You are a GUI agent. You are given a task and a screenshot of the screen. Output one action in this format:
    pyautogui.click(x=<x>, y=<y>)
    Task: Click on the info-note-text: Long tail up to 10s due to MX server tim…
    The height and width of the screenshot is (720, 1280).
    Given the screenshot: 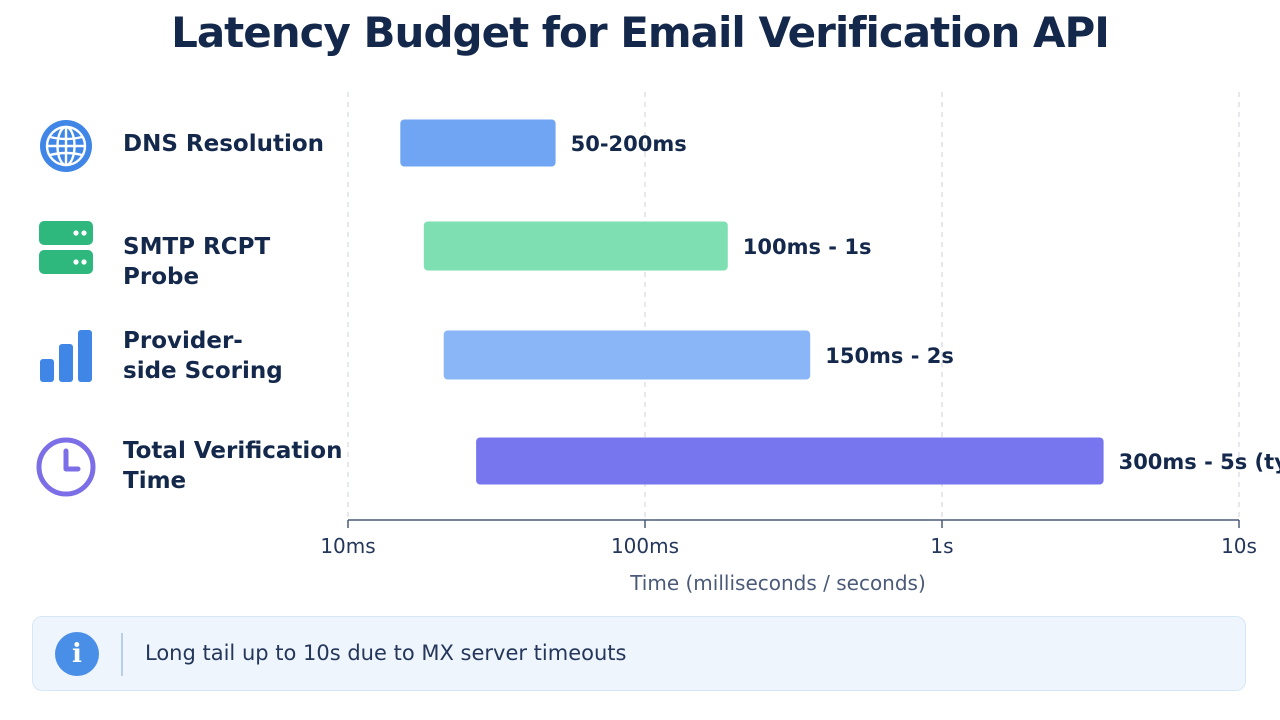 What is the action you would take?
    pyautogui.click(x=386, y=653)
    